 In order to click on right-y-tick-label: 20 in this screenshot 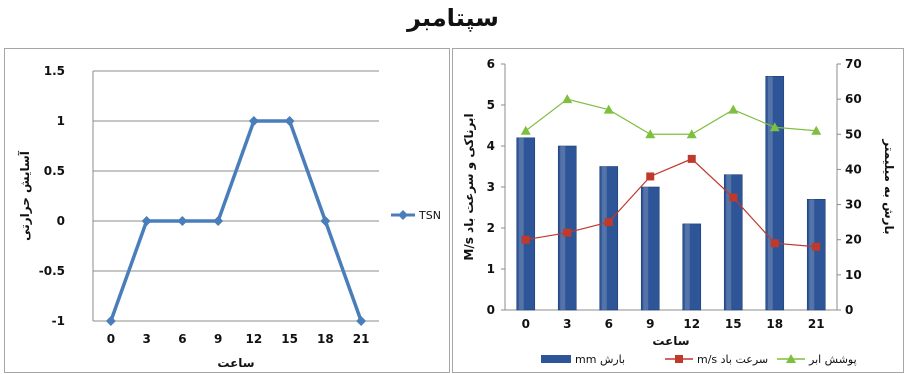, I will do `click(853, 240)`.